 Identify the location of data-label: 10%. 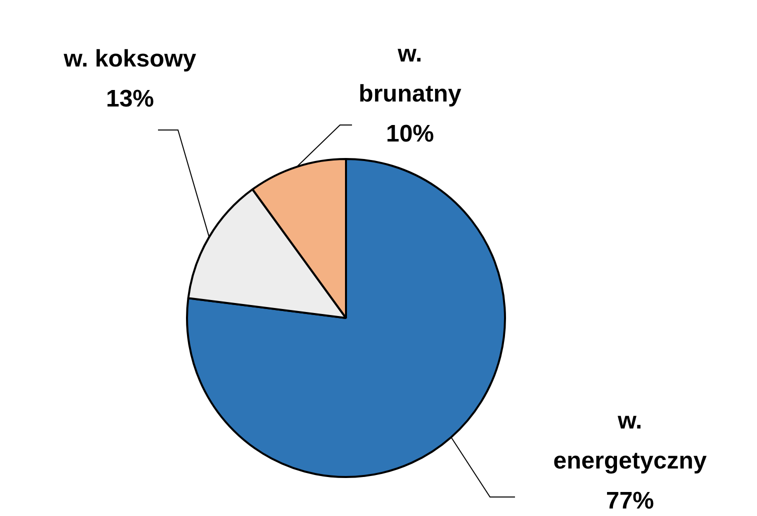
(410, 134).